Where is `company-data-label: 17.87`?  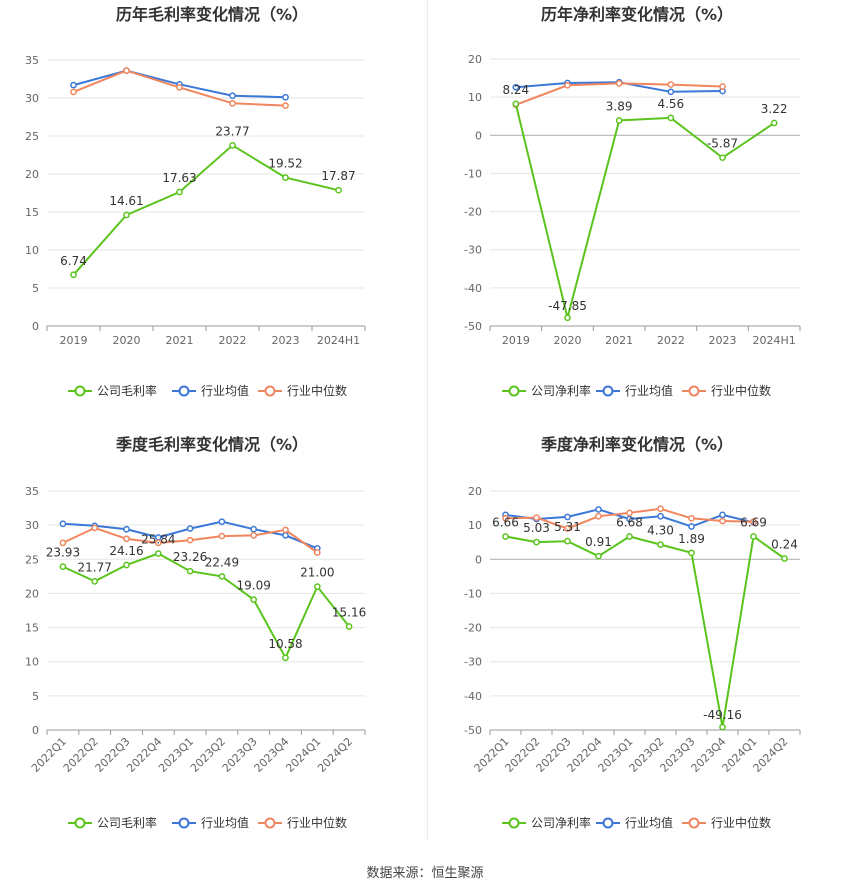 company-data-label: 17.87 is located at coordinates (338, 176).